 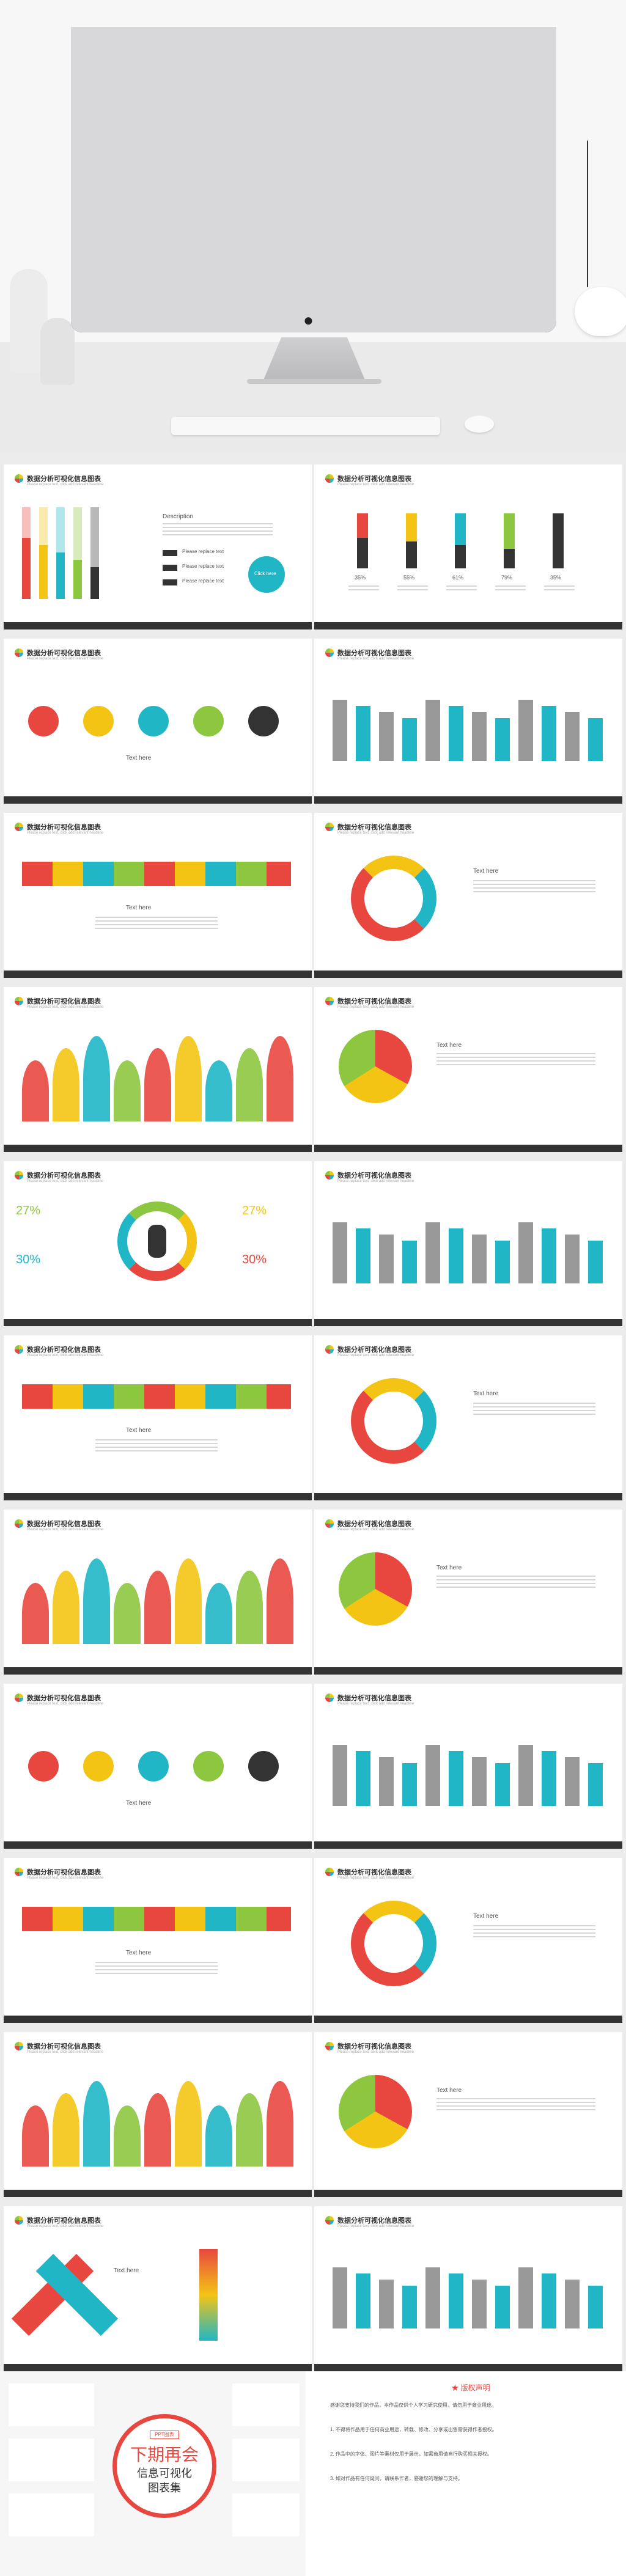 What do you see at coordinates (178, 516) in the screenshot?
I see `description-label: Description` at bounding box center [178, 516].